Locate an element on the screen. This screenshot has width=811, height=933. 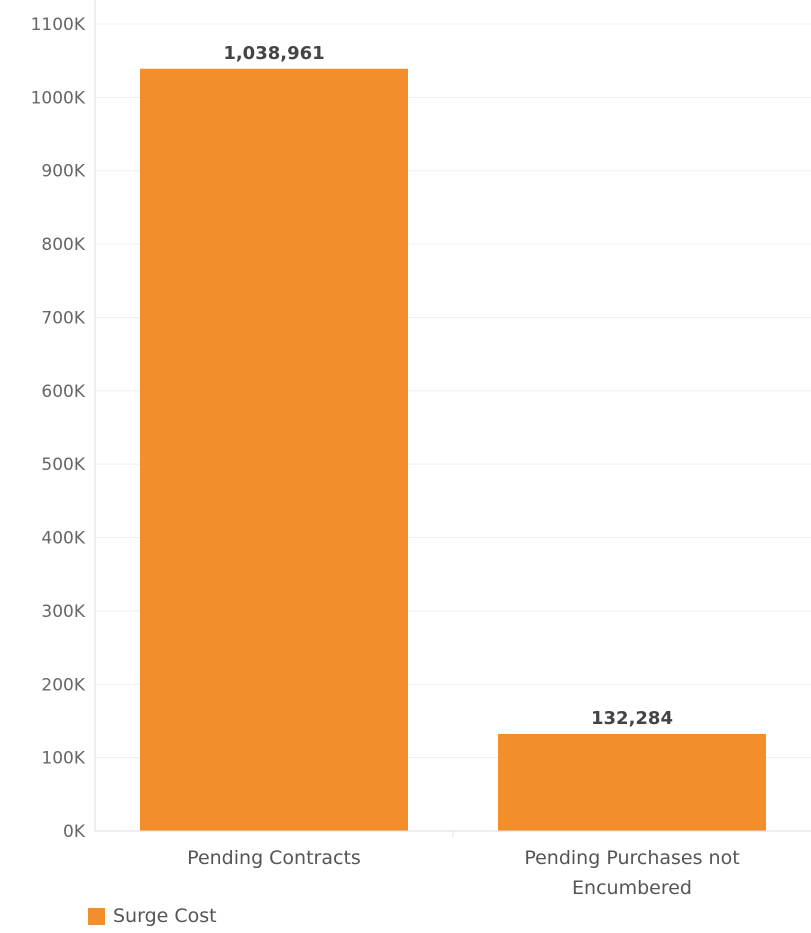
y-tick-label: 1000K is located at coordinates (58, 98).